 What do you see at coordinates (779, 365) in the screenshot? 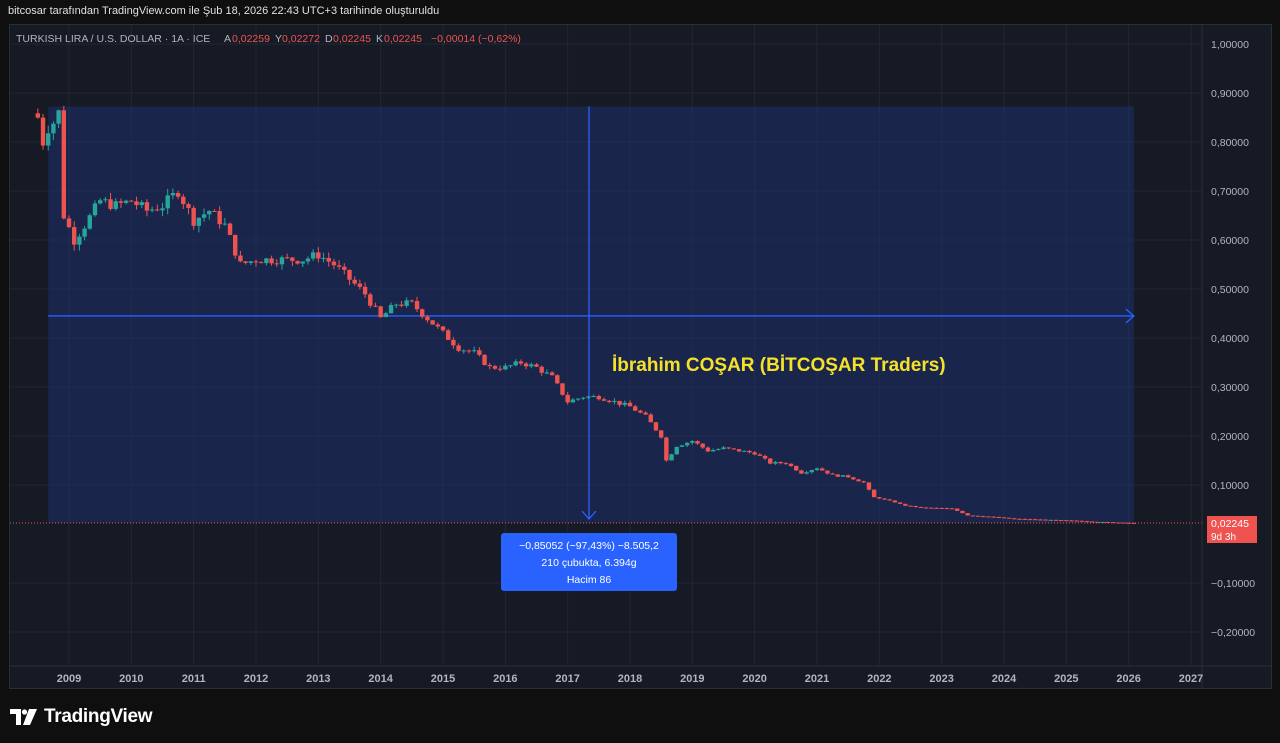
I see `author-annotation: İbrahim COŞAR (BİTCOŞAR Traders)` at bounding box center [779, 365].